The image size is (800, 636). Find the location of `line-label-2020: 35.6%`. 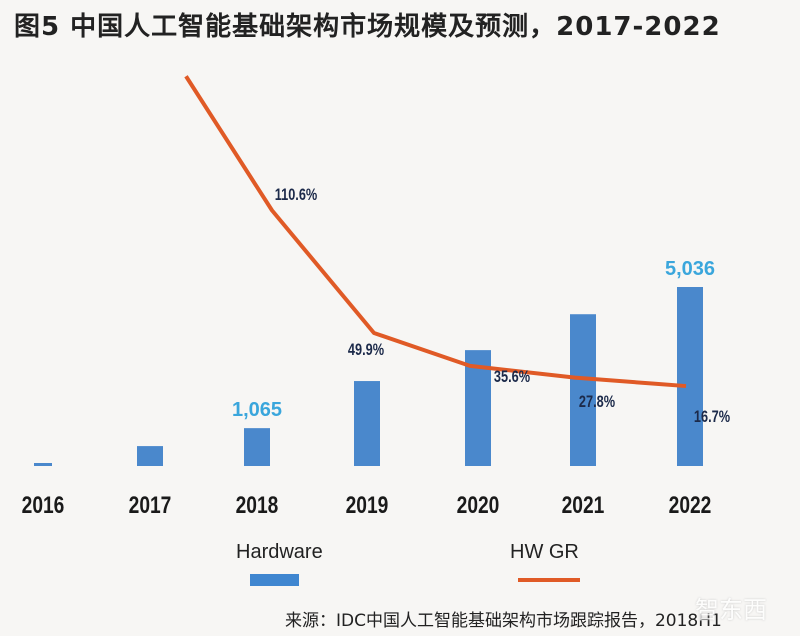

line-label-2020: 35.6% is located at coordinates (512, 376).